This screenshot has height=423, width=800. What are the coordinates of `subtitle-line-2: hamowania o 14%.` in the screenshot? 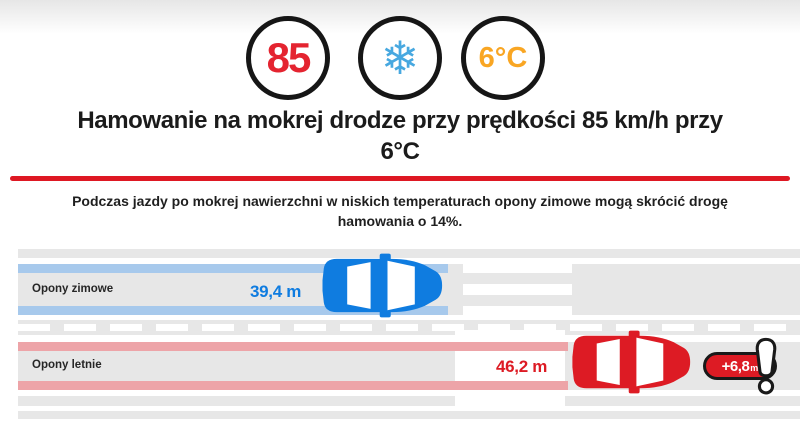 It's located at (400, 221).